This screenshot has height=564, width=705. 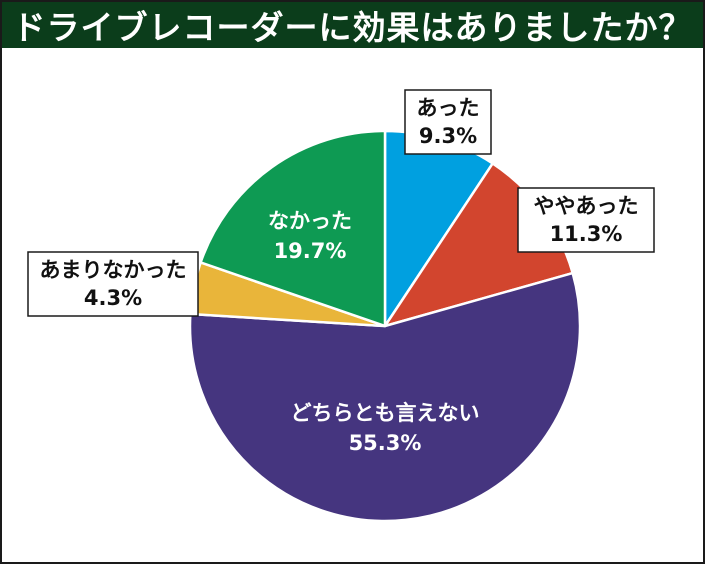 What do you see at coordinates (448, 136) in the screenshot?
I see `slice-value-label: 9.3%` at bounding box center [448, 136].